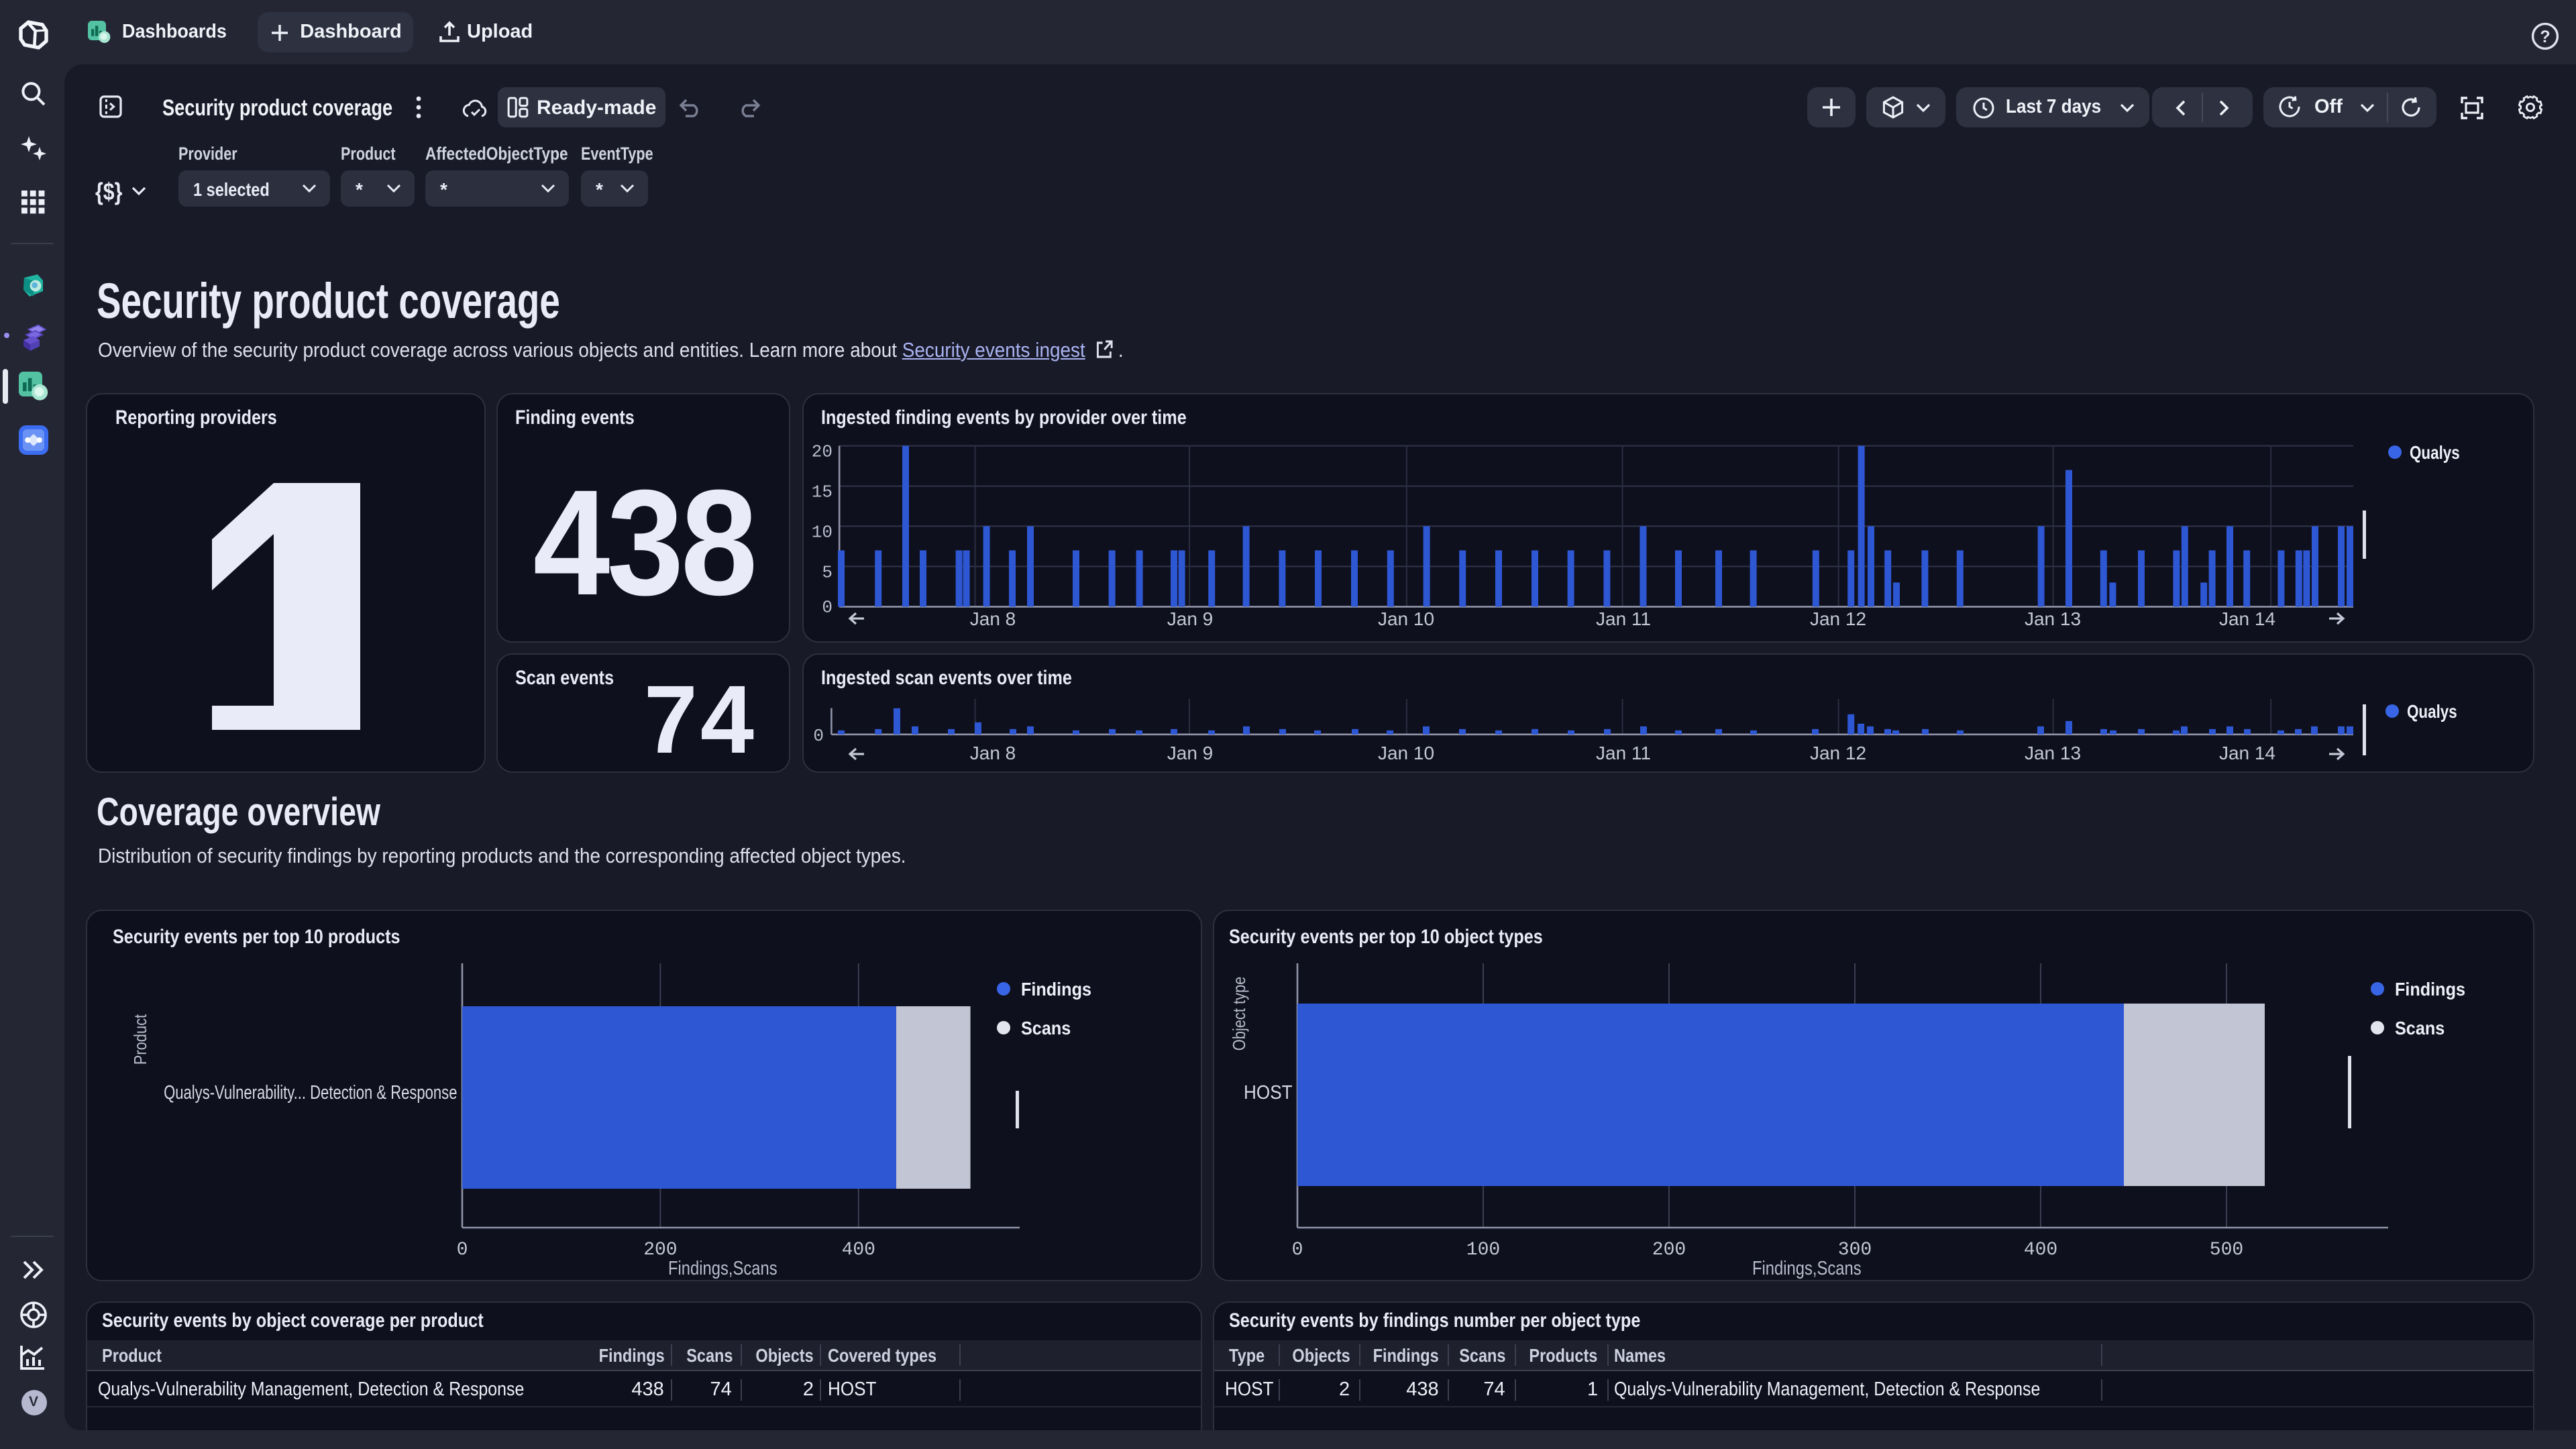  What do you see at coordinates (822, 492) in the screenshot?
I see `svg-text: 15` at bounding box center [822, 492].